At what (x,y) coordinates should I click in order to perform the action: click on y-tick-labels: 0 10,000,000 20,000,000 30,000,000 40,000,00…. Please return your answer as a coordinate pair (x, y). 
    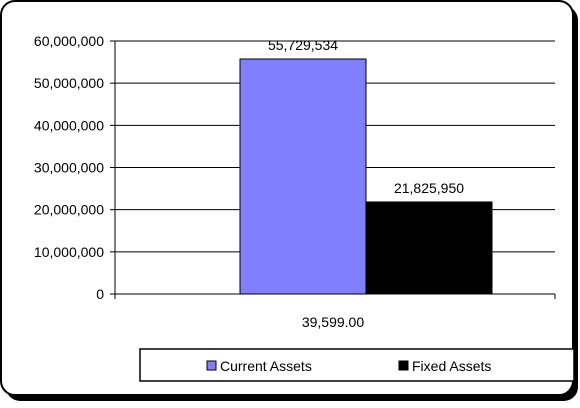
    Looking at the image, I should click on (69, 167).